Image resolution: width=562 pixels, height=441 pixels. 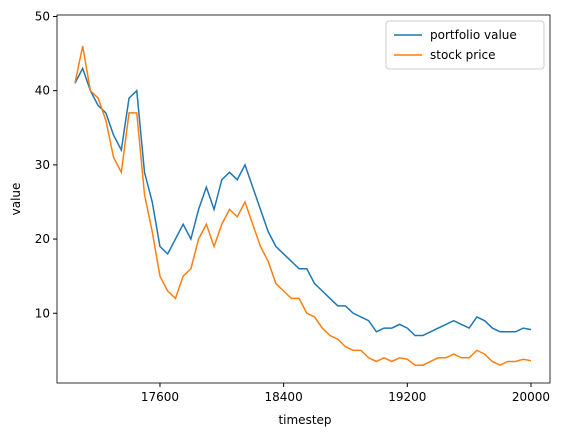 I want to click on y-axis-label: value, so click(x=16, y=199).